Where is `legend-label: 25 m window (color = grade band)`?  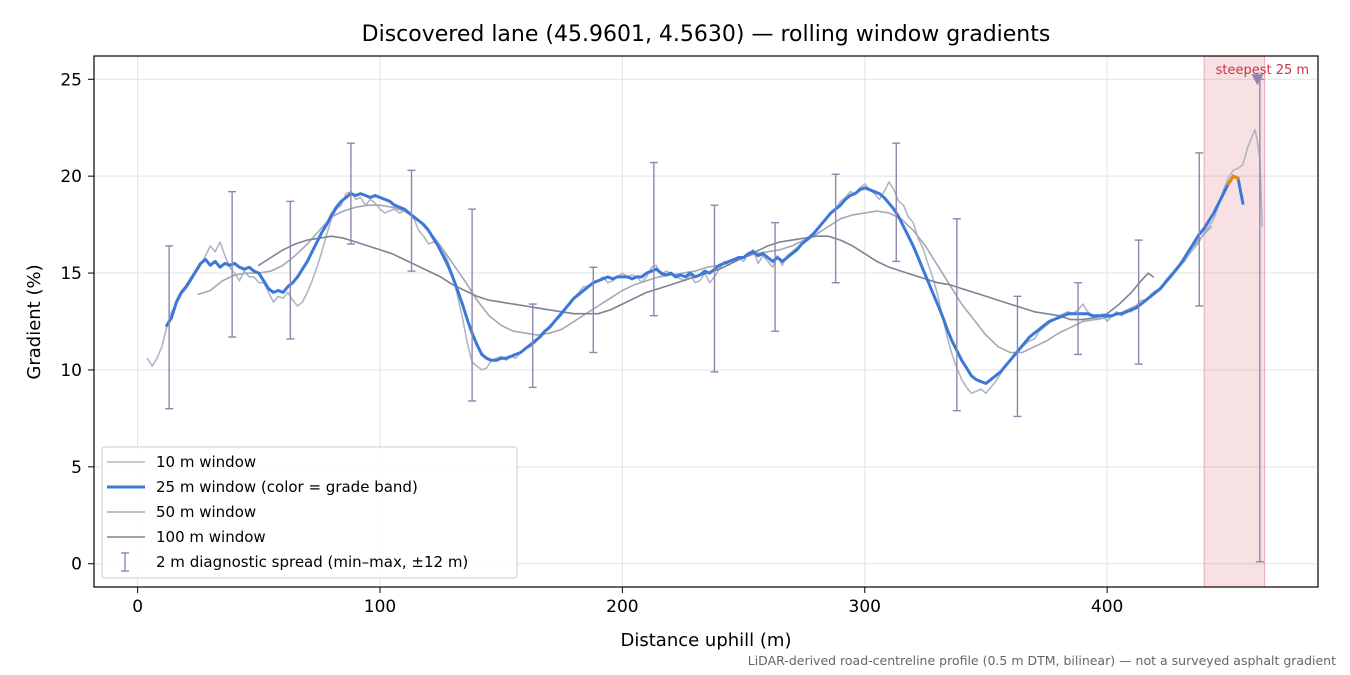 legend-label: 25 m window (color = grade band) is located at coordinates (287, 487).